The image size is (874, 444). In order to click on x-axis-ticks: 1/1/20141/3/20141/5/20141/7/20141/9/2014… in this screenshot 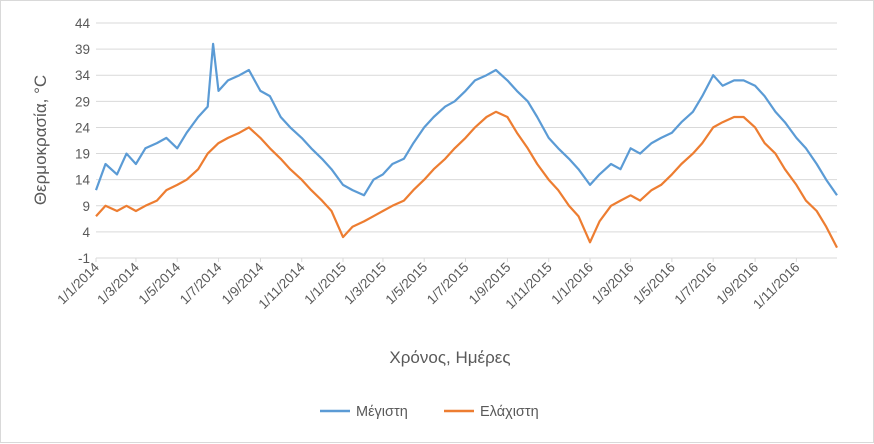, I will do `click(428, 285)`.